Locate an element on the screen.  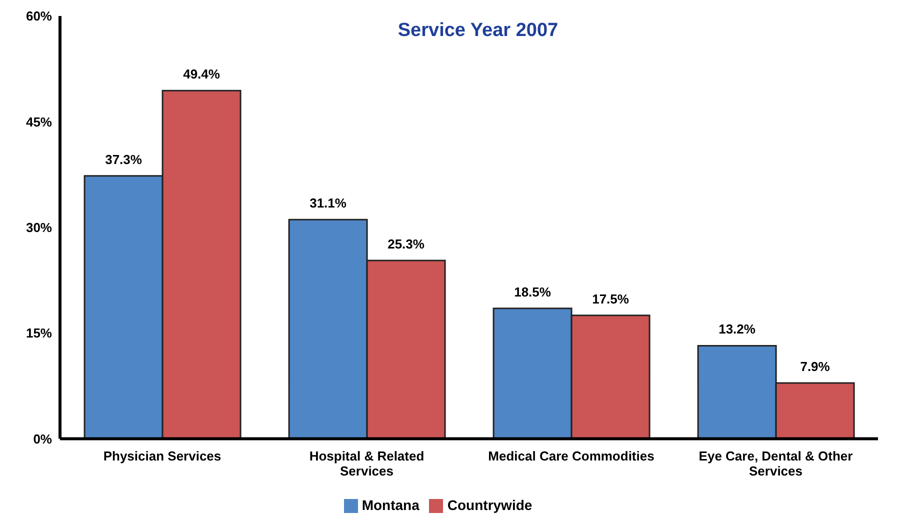
y-tick-label: 60% is located at coordinates (39, 16).